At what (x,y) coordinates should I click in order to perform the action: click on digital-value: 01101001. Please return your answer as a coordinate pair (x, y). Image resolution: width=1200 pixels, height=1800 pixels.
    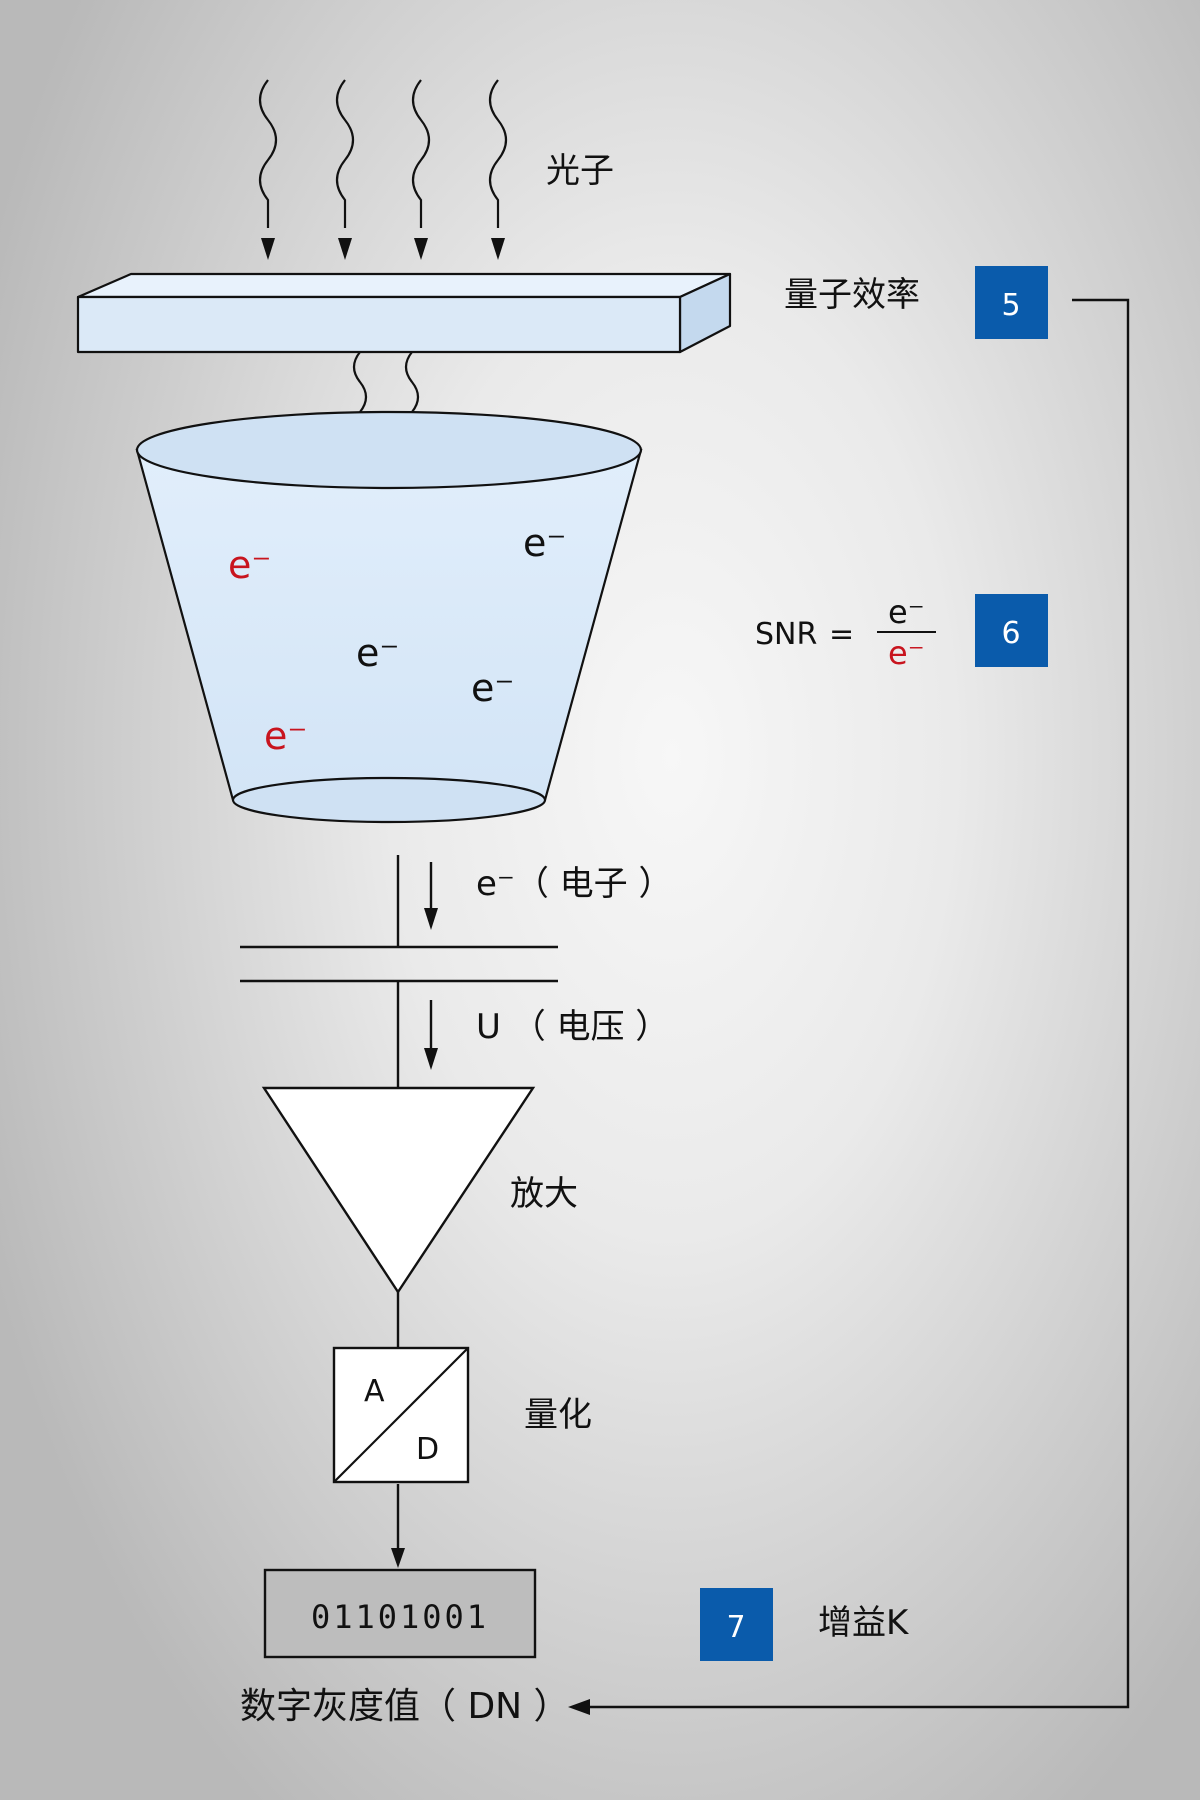
    Looking at the image, I should click on (400, 1617).